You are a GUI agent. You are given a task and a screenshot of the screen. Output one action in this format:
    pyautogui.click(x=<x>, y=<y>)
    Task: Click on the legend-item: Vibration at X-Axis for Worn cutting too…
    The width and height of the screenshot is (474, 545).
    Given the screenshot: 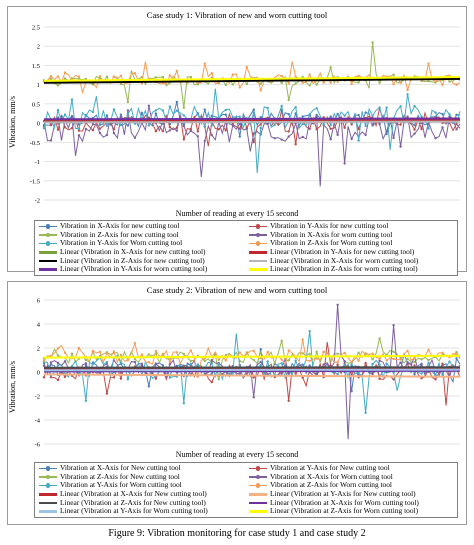 What is the action you would take?
    pyautogui.click(x=351, y=477)
    